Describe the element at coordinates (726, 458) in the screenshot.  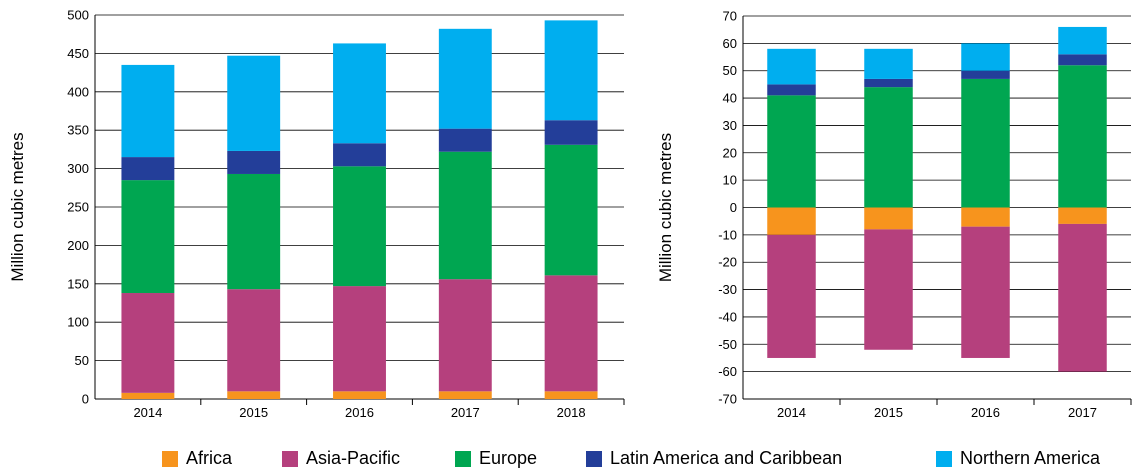
I see `legend-label-latin-america: Latin America and Caribbean` at that location.